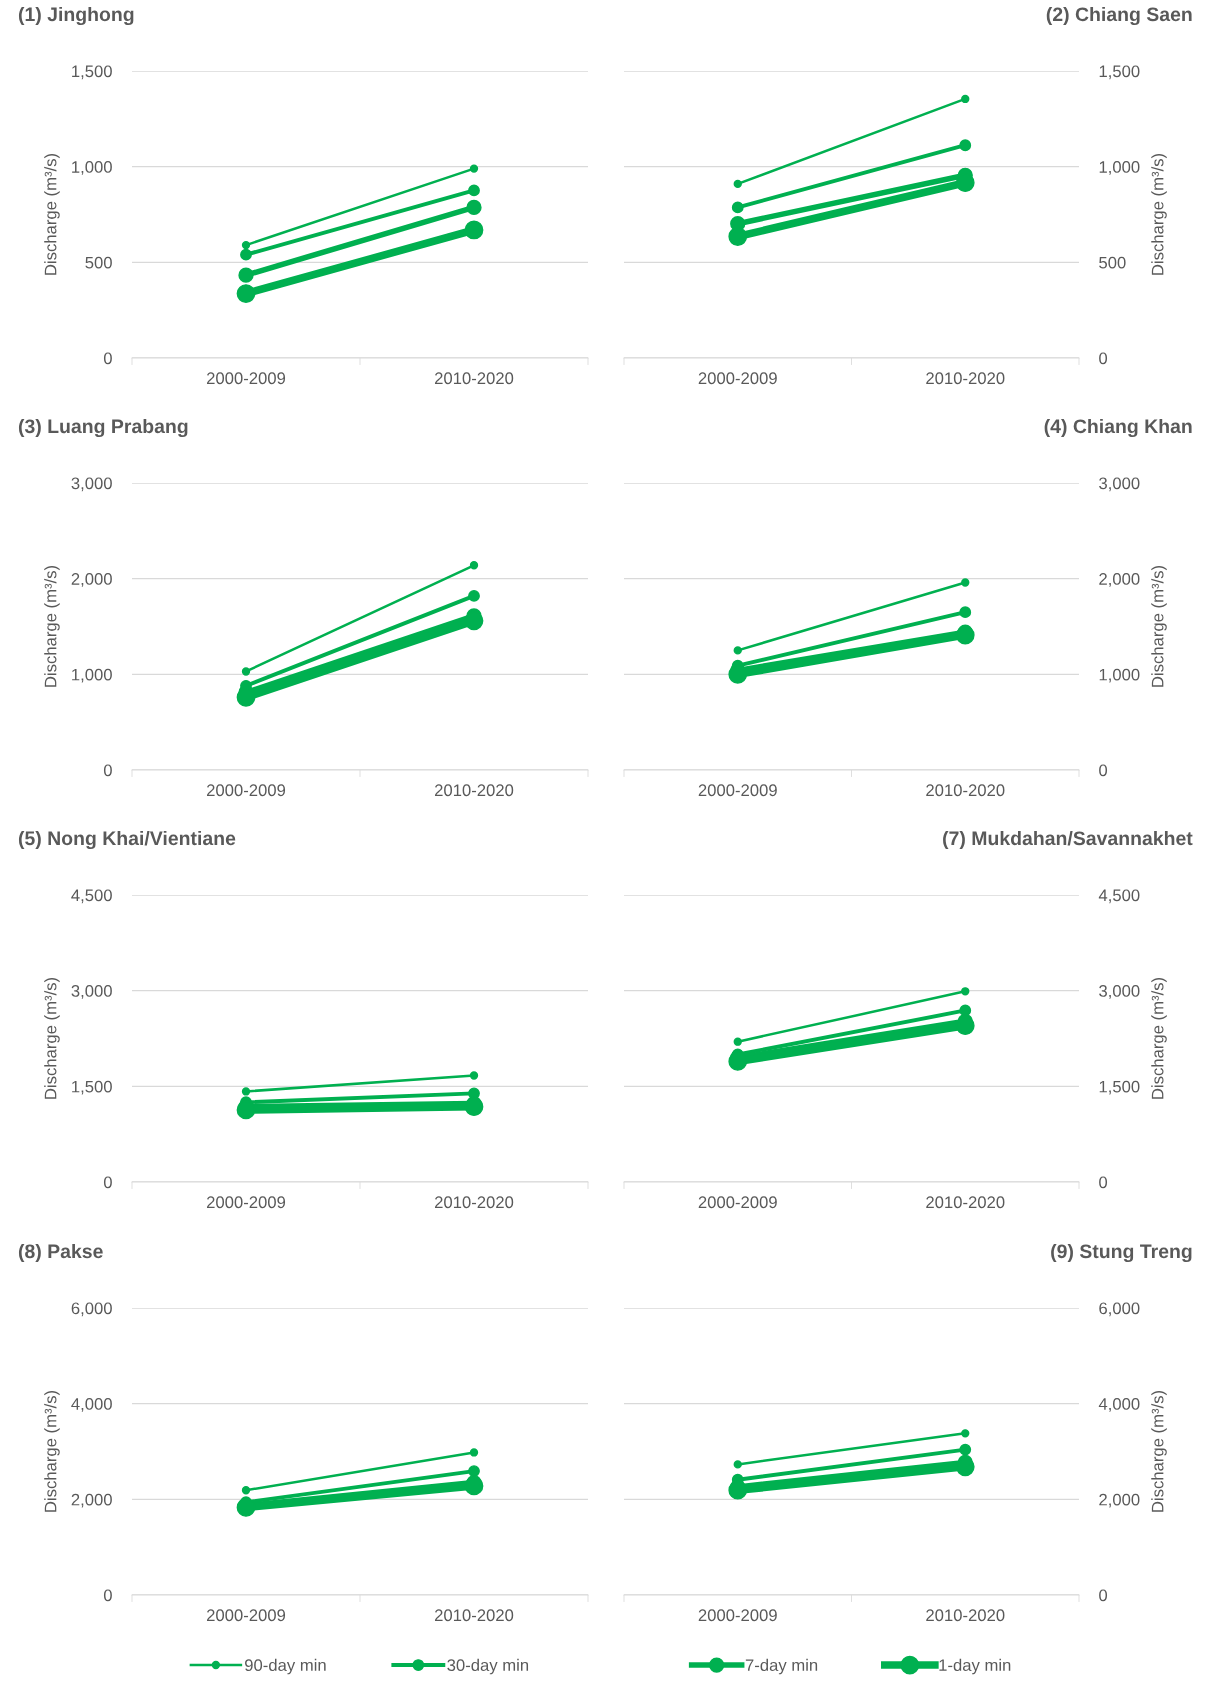 This screenshot has height=1688, width=1208. Describe the element at coordinates (1119, 16) in the screenshot. I see `text: (2) Chiang Saen` at that location.